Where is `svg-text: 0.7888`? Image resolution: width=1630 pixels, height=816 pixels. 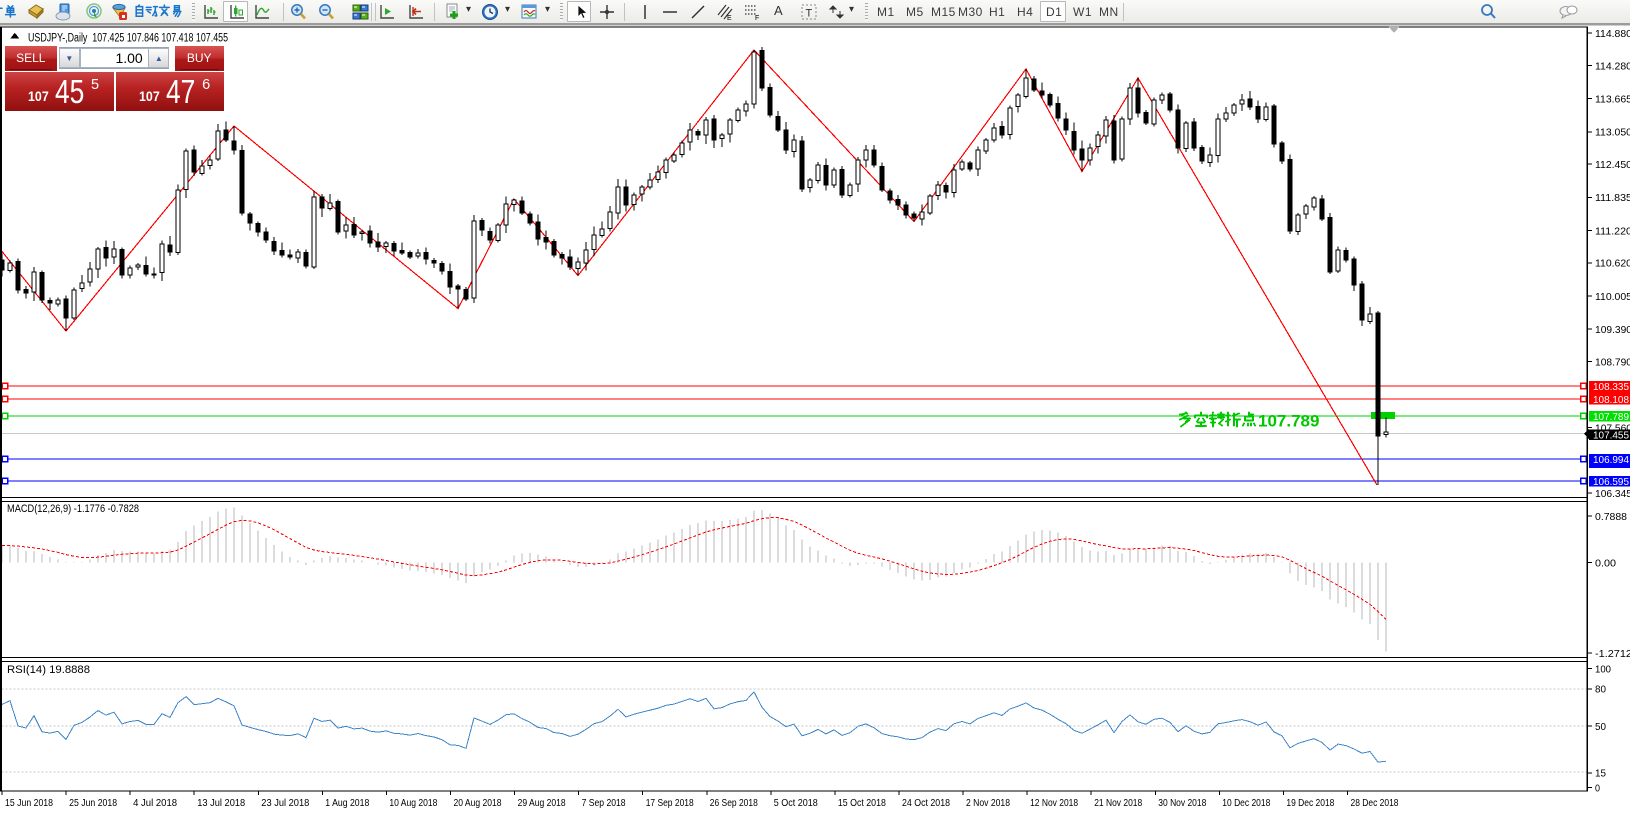
svg-text: 0.7888 is located at coordinates (1611, 517).